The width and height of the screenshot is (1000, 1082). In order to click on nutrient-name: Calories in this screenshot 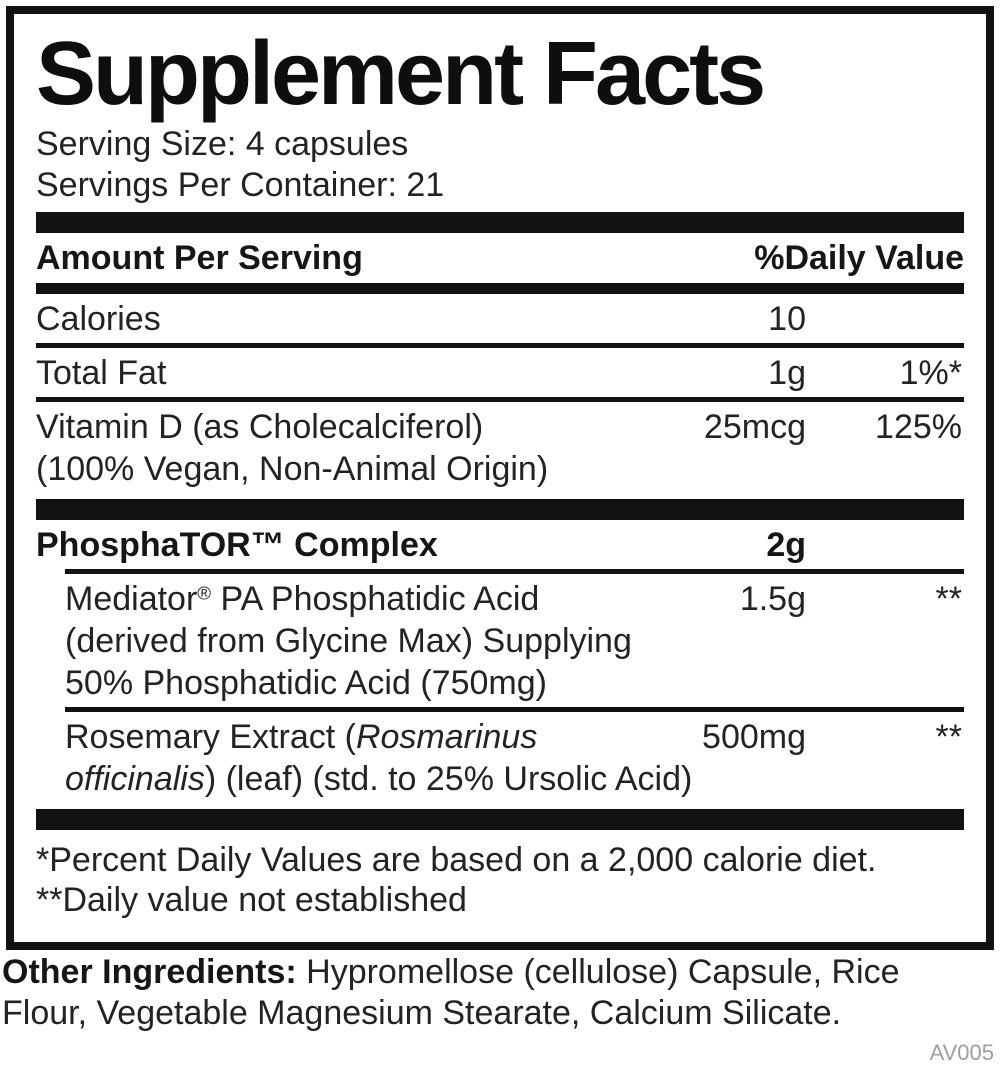, I will do `click(98, 319)`.